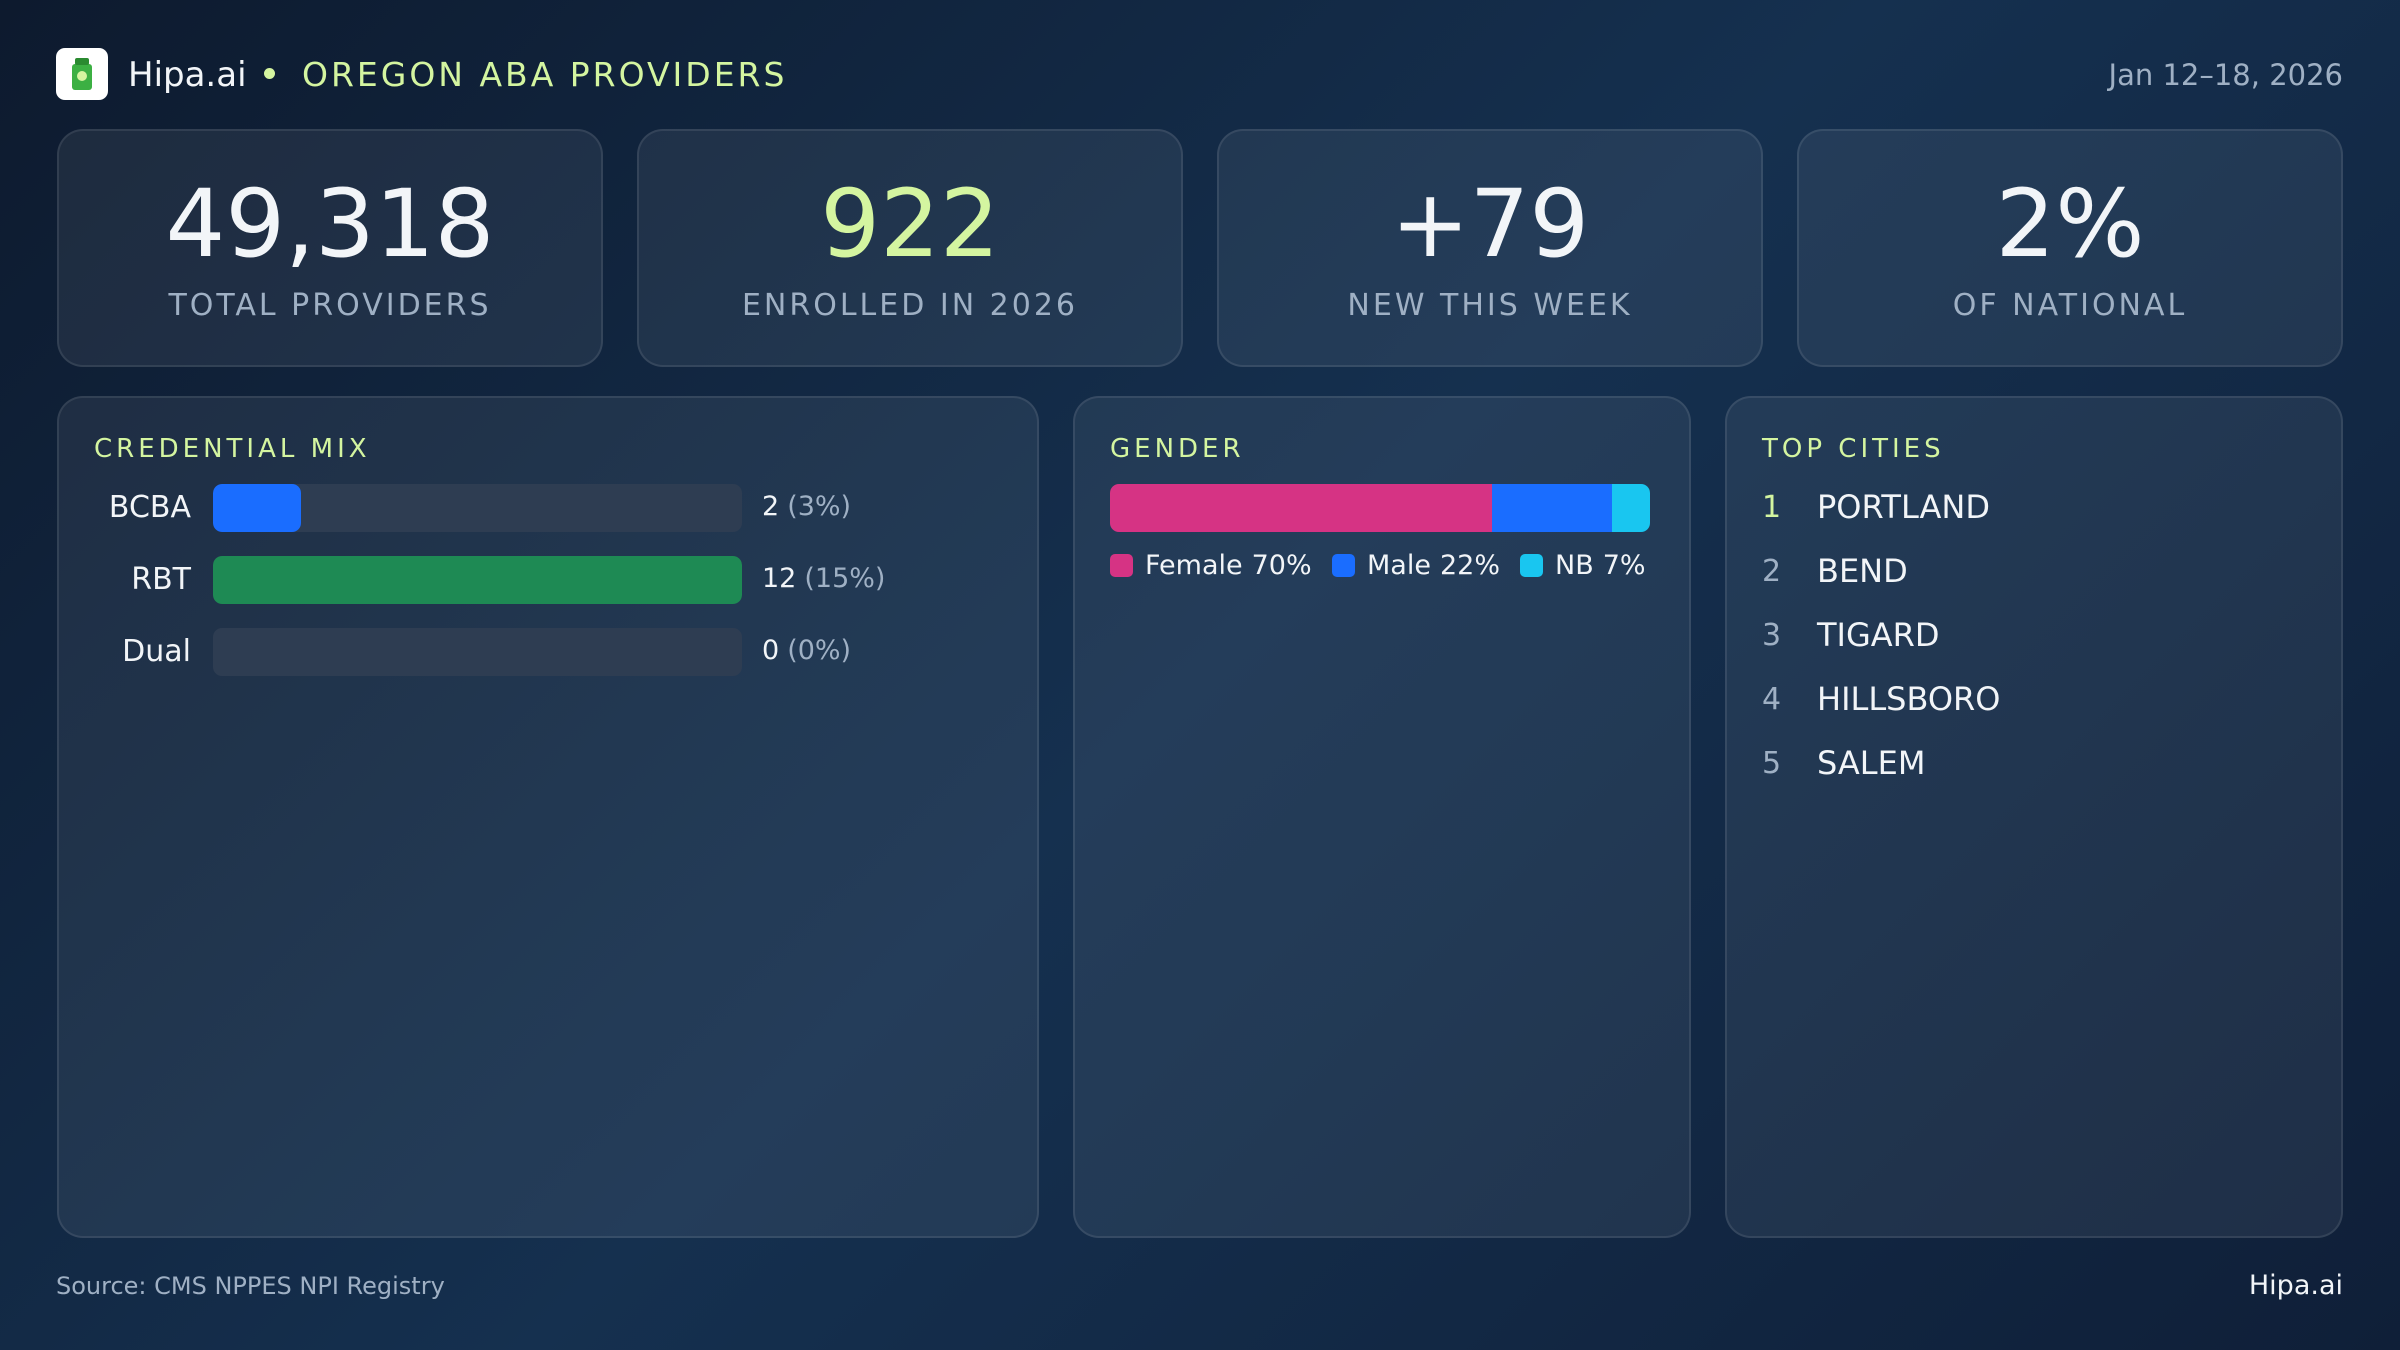  I want to click on stacked-bar, so click(1380, 508).